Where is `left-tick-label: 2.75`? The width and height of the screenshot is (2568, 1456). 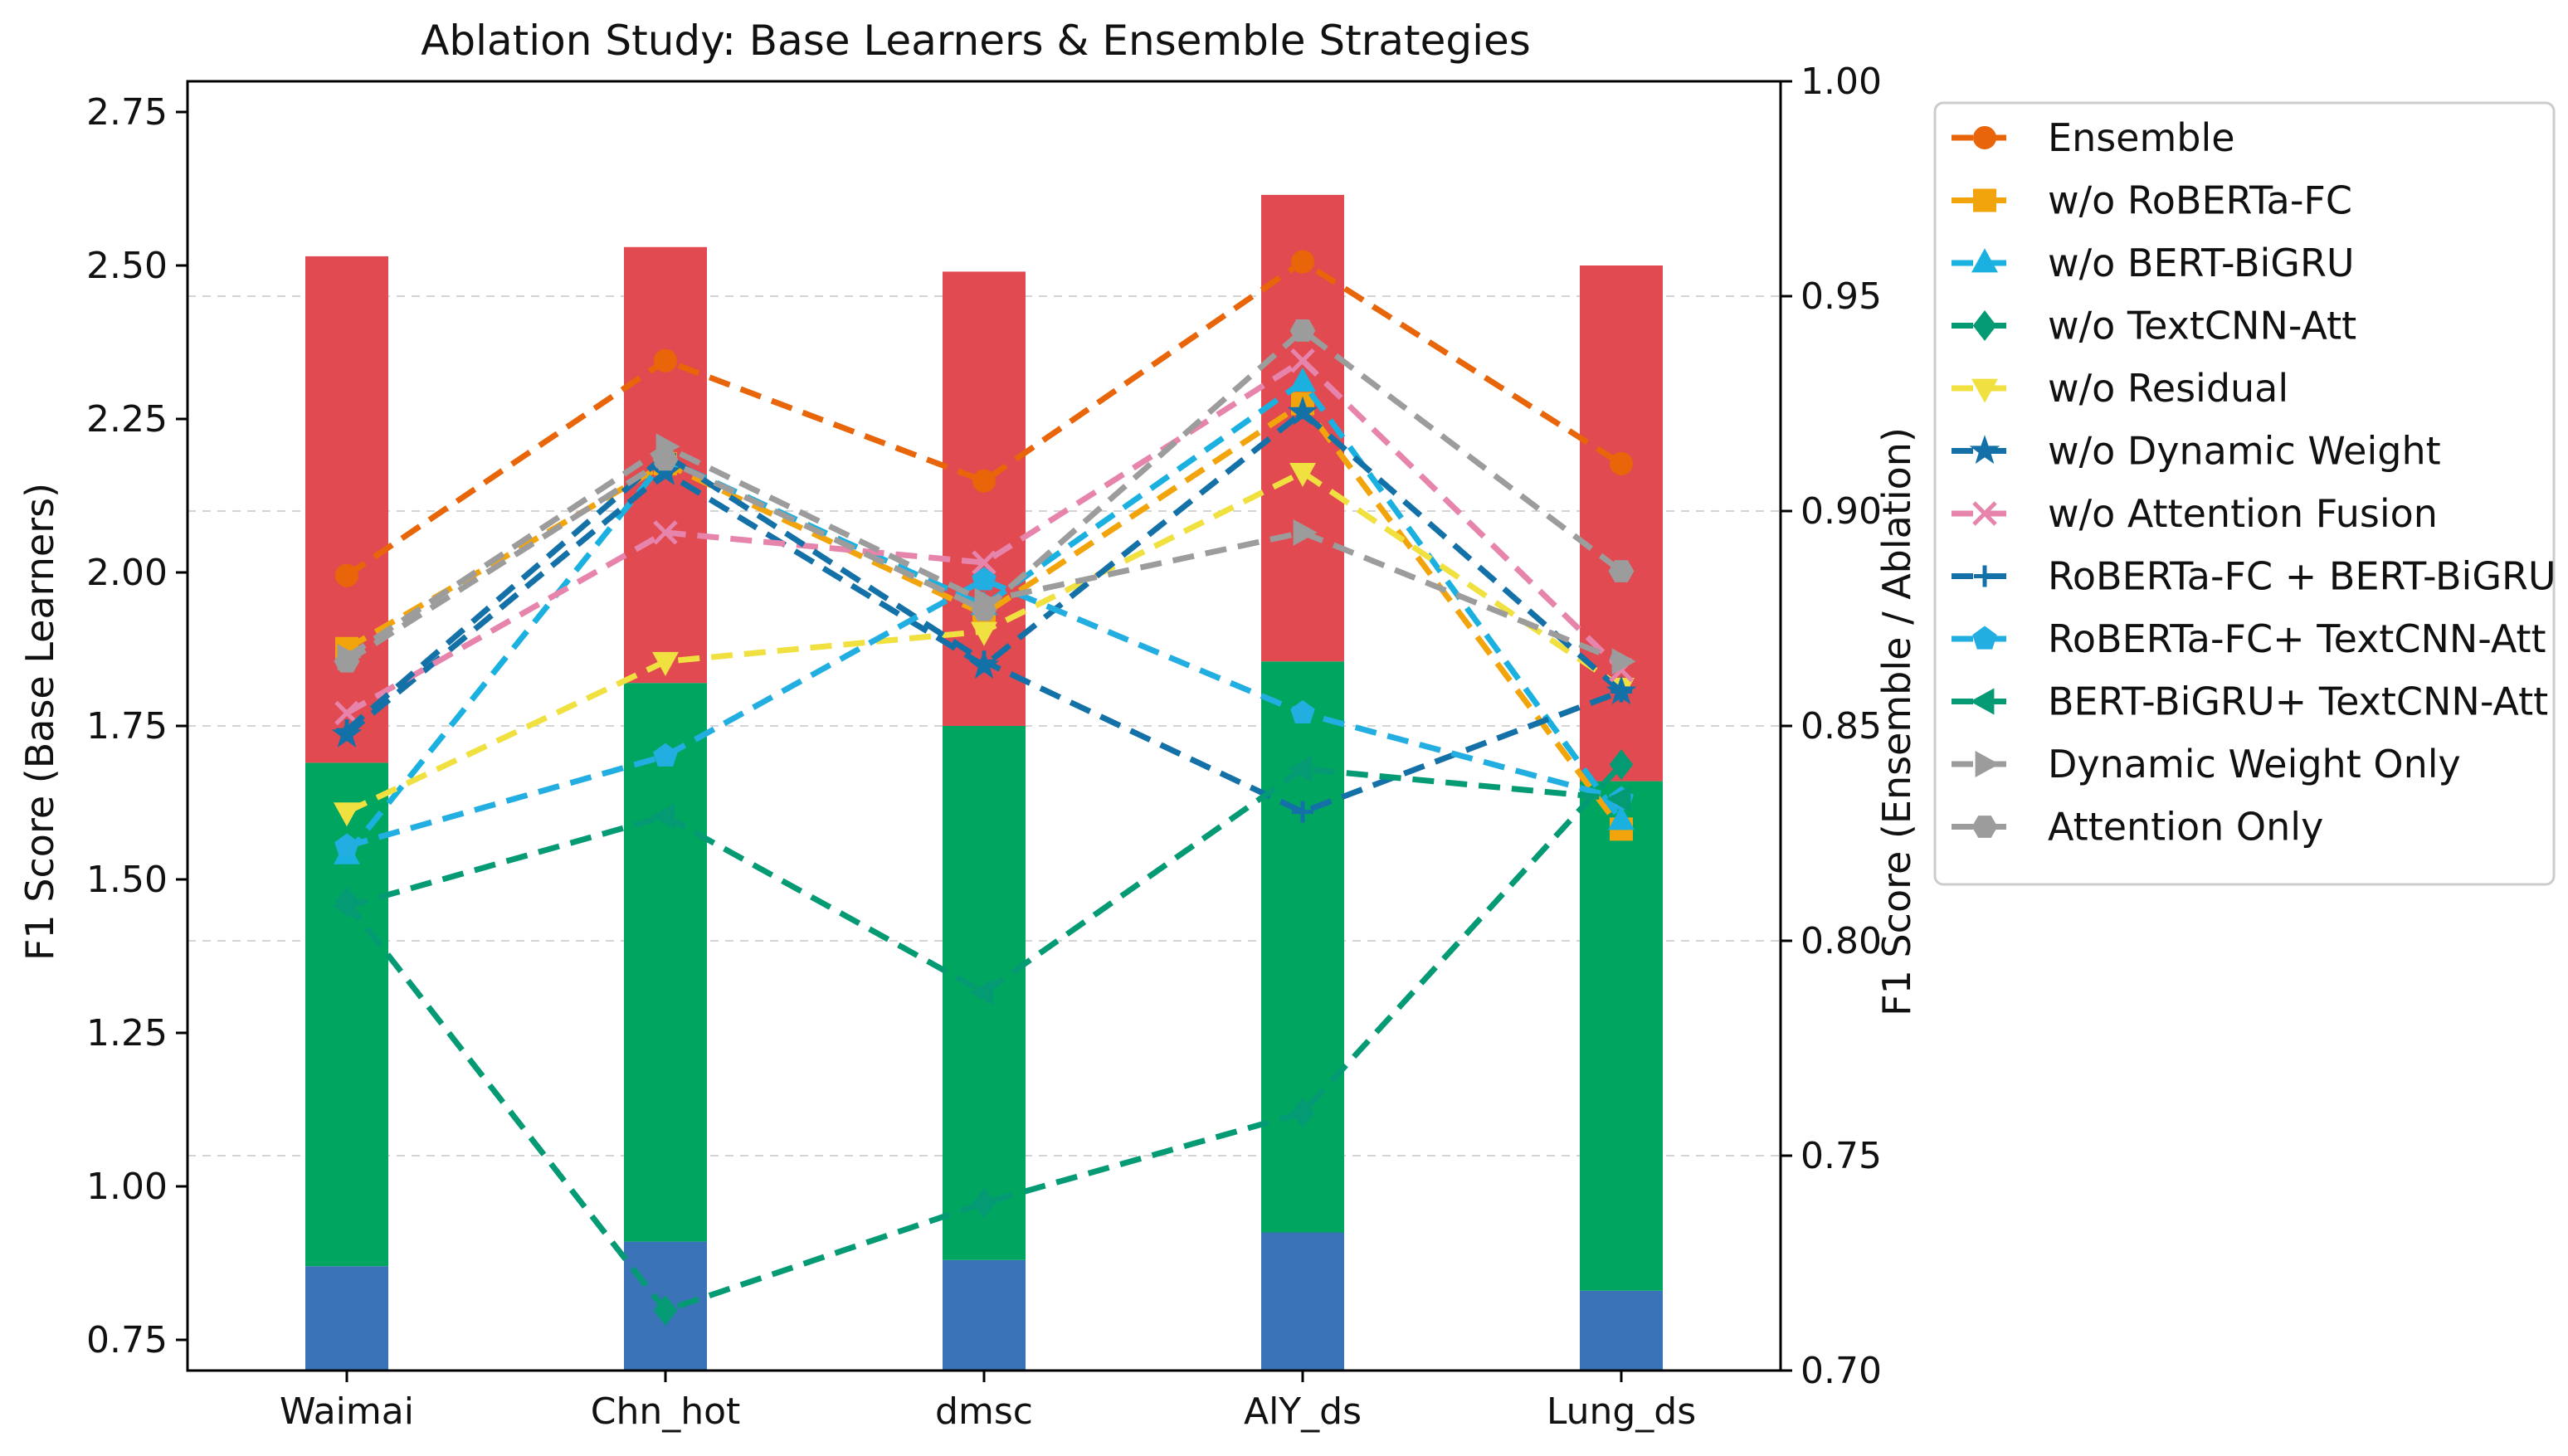
left-tick-label: 2.75 is located at coordinates (127, 112).